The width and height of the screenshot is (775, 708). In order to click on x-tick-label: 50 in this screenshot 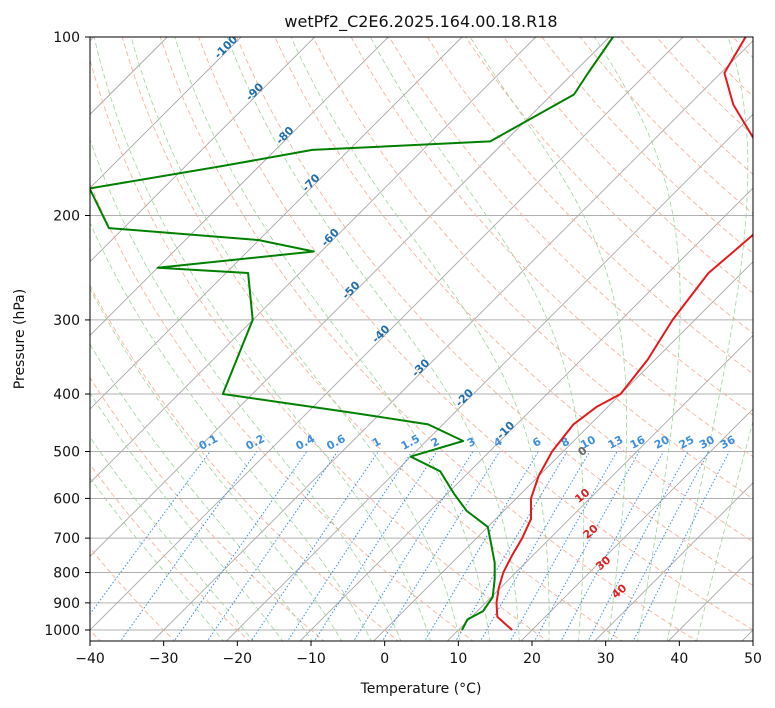, I will do `click(753, 659)`.